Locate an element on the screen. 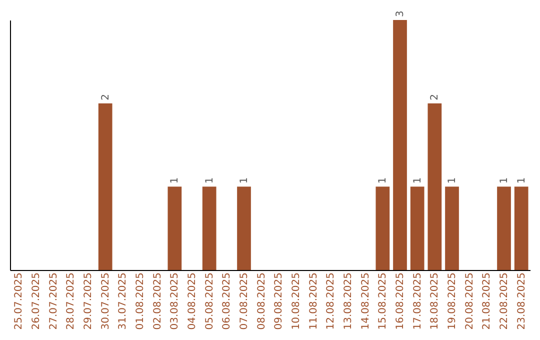 The image size is (540, 340). x-tick-label: 13.08.2025 is located at coordinates (348, 301).